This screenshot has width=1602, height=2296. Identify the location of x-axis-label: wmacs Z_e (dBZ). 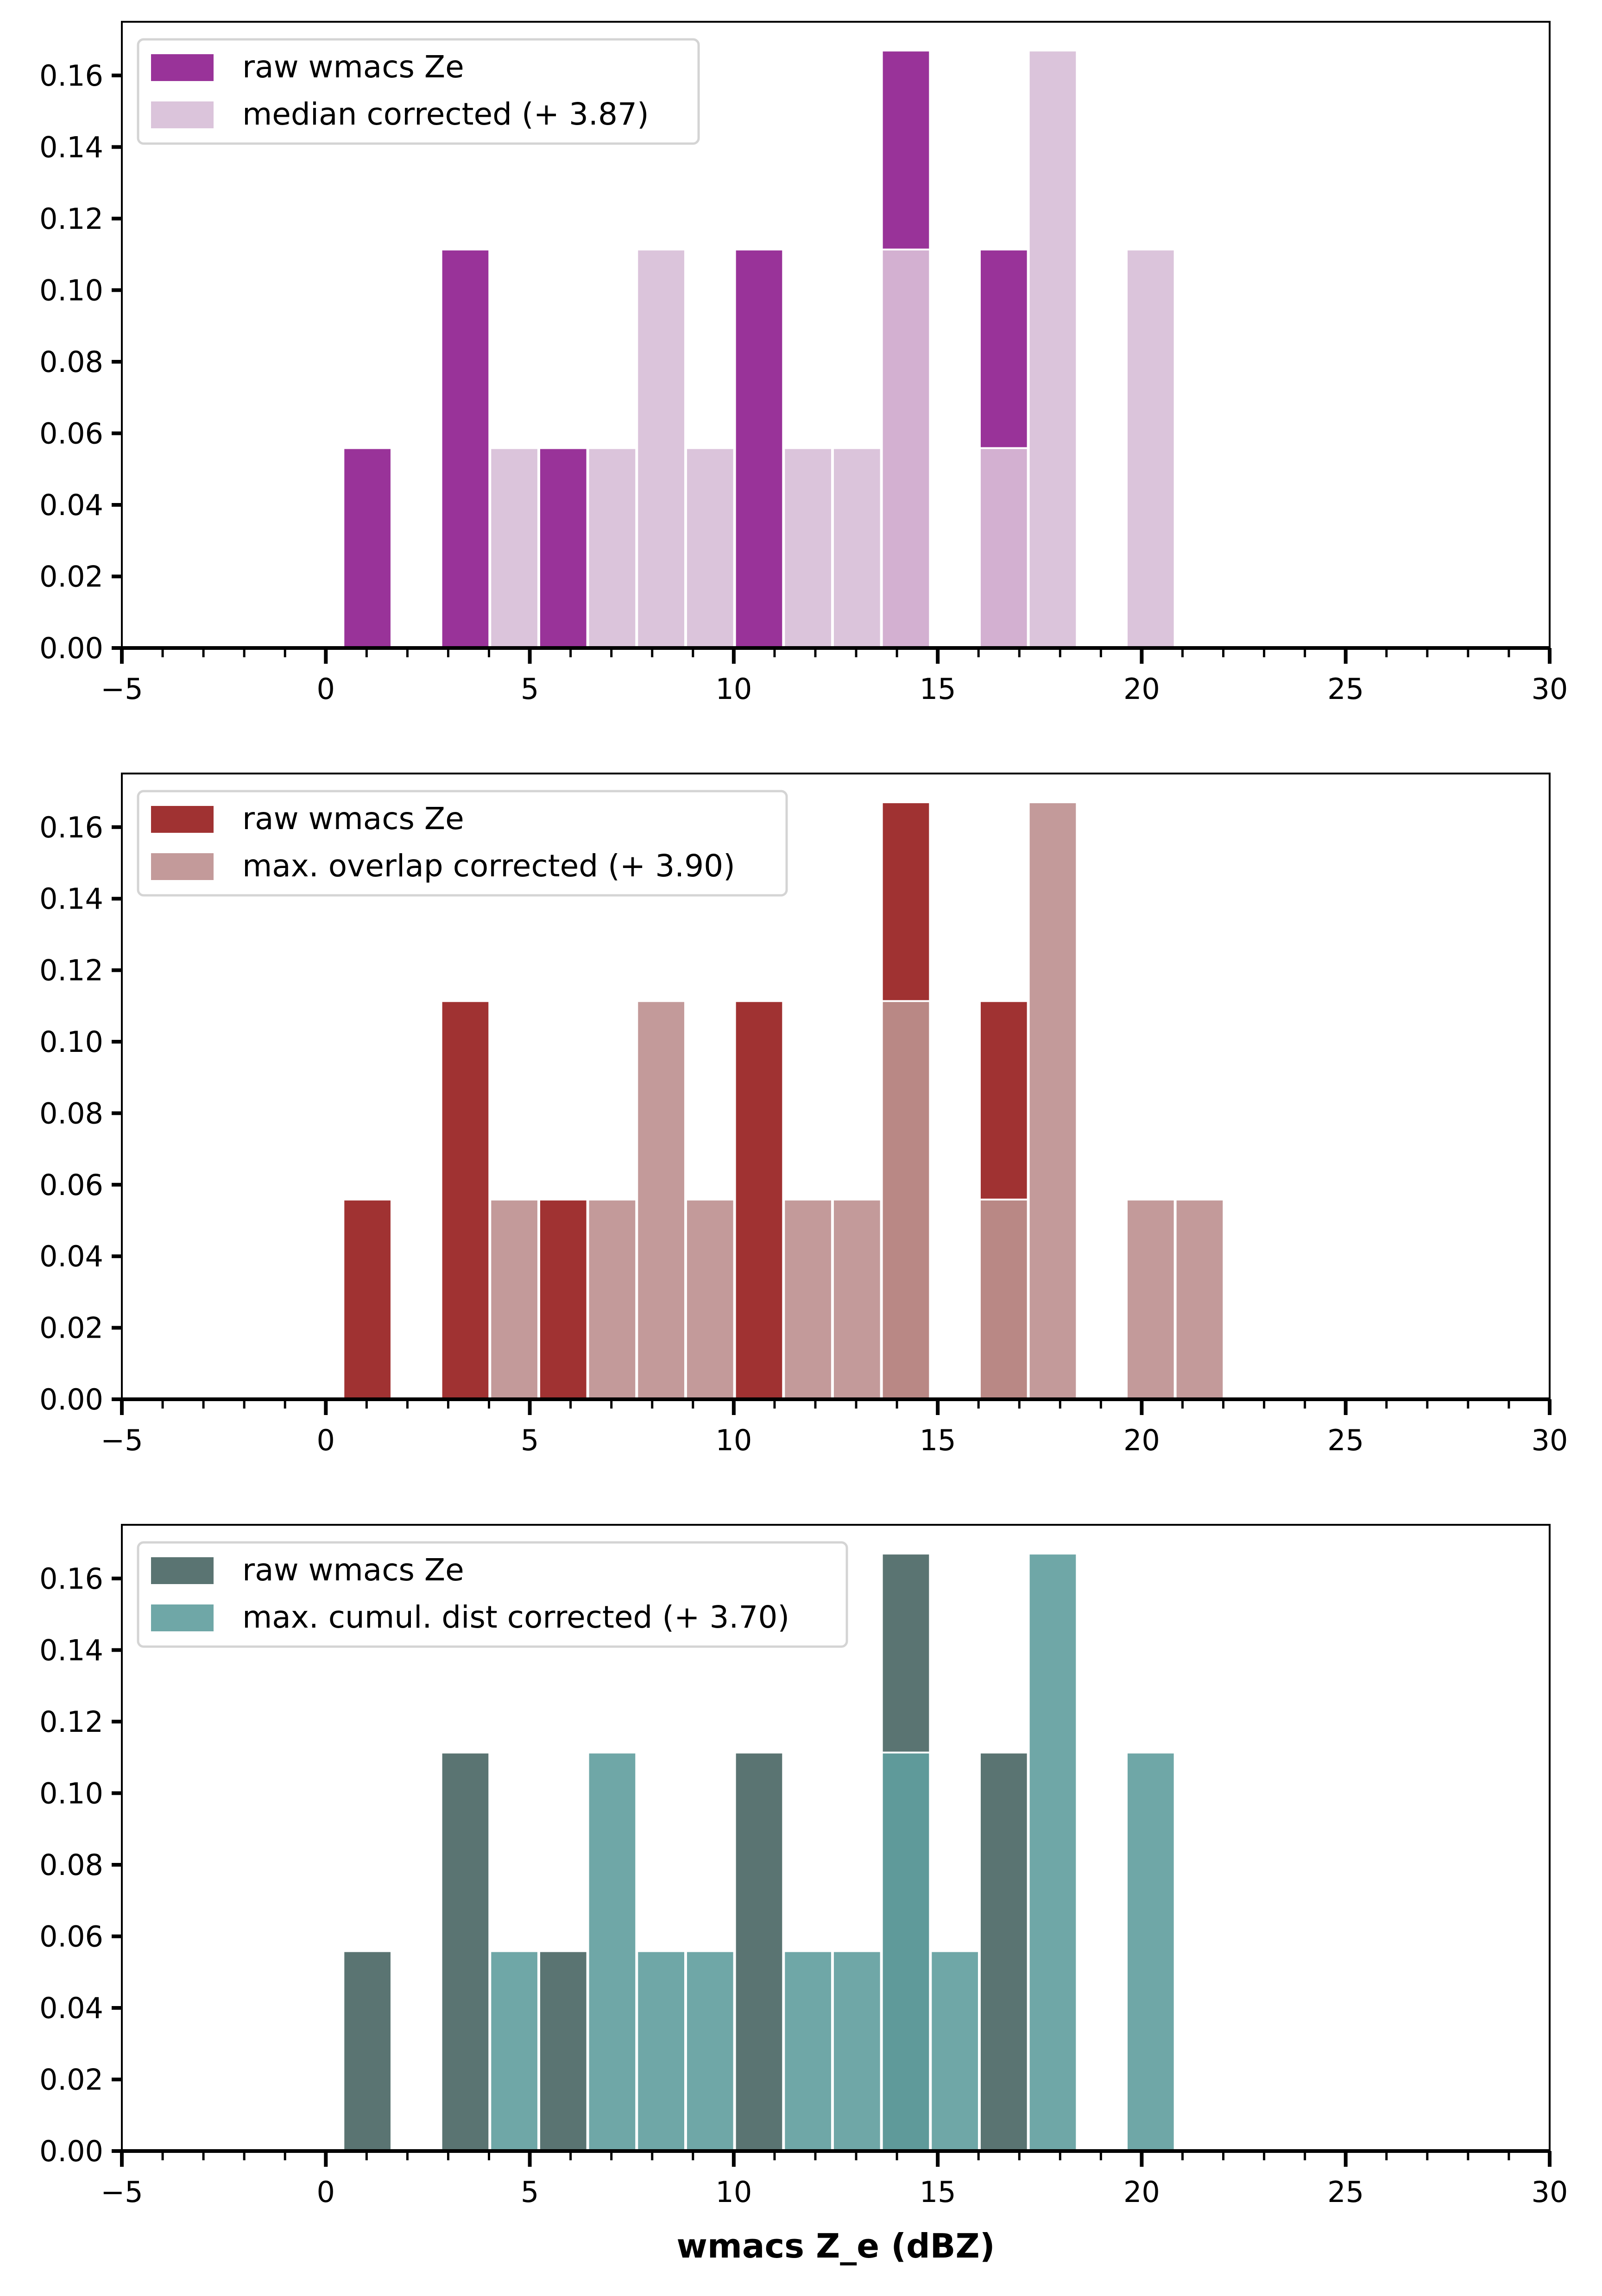
(836, 2246).